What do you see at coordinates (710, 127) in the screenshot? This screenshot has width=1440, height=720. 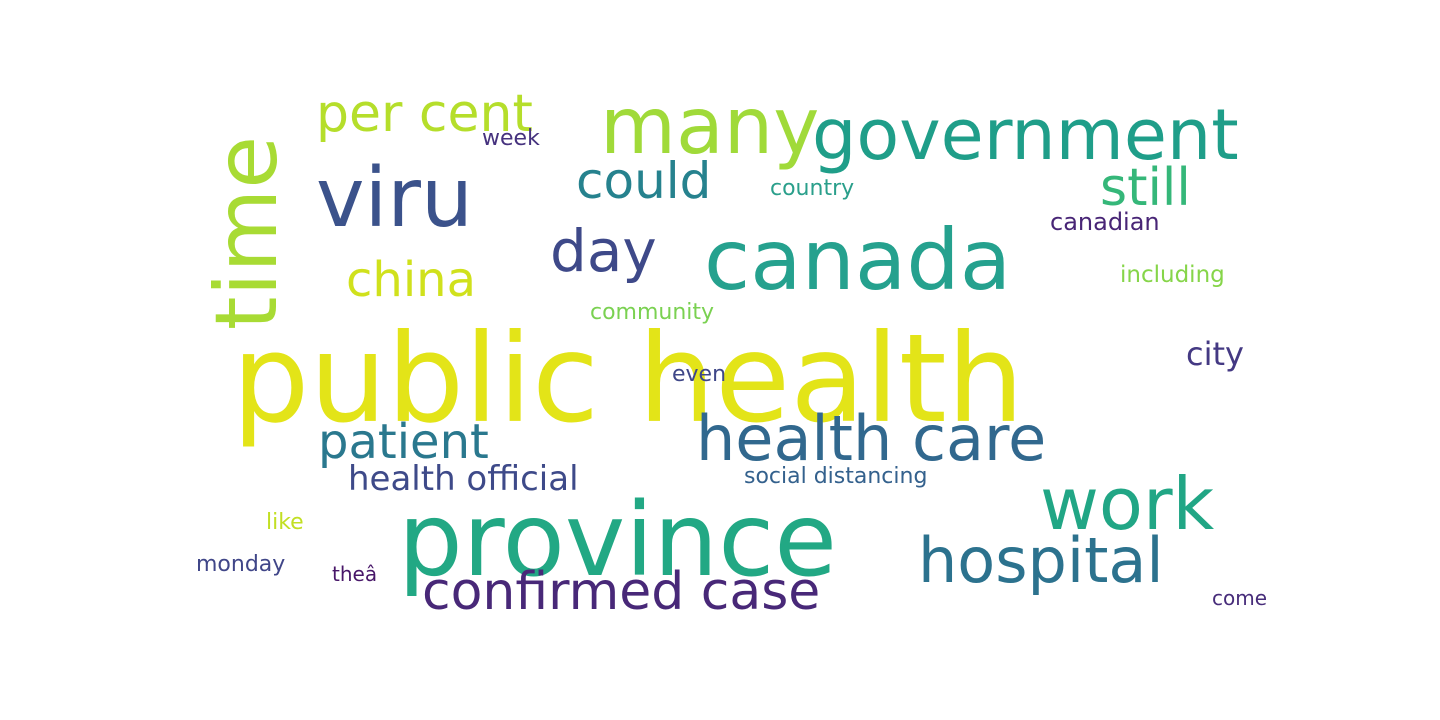 I see `word-many: many` at bounding box center [710, 127].